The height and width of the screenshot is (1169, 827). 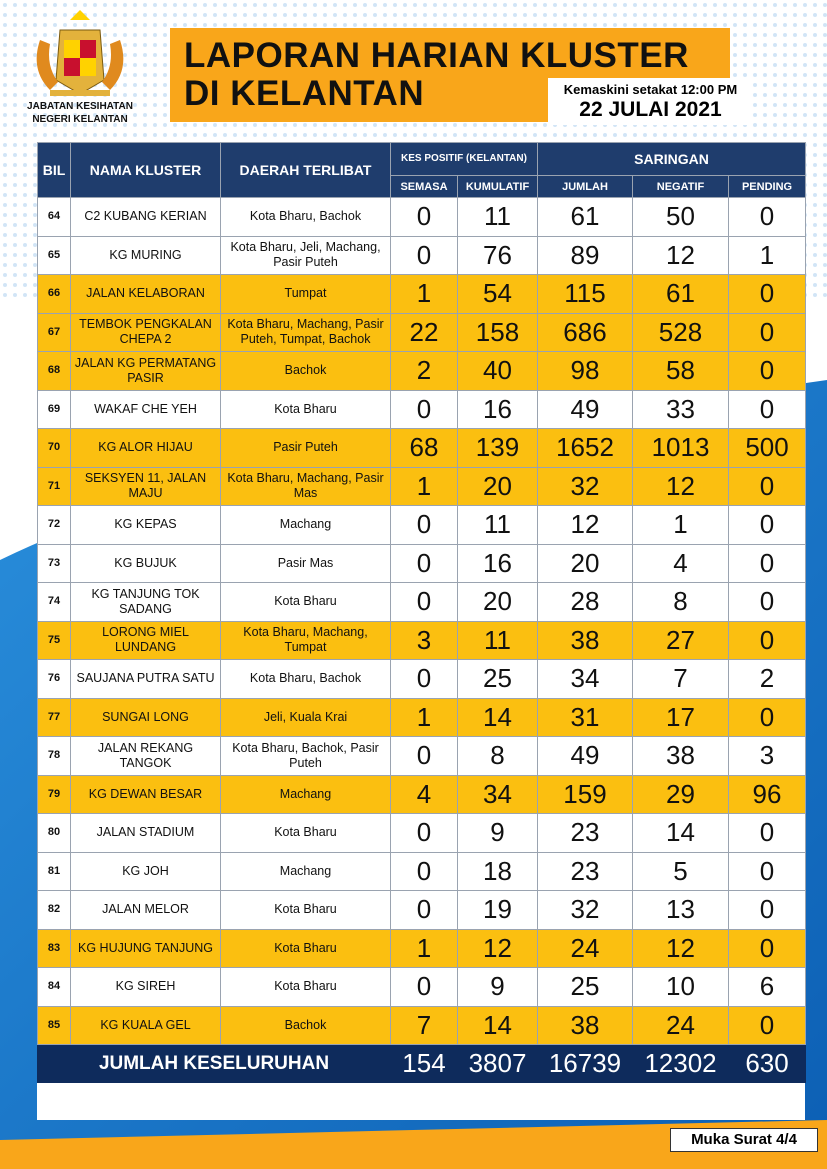 I want to click on value-cell: 40, so click(x=497, y=371).